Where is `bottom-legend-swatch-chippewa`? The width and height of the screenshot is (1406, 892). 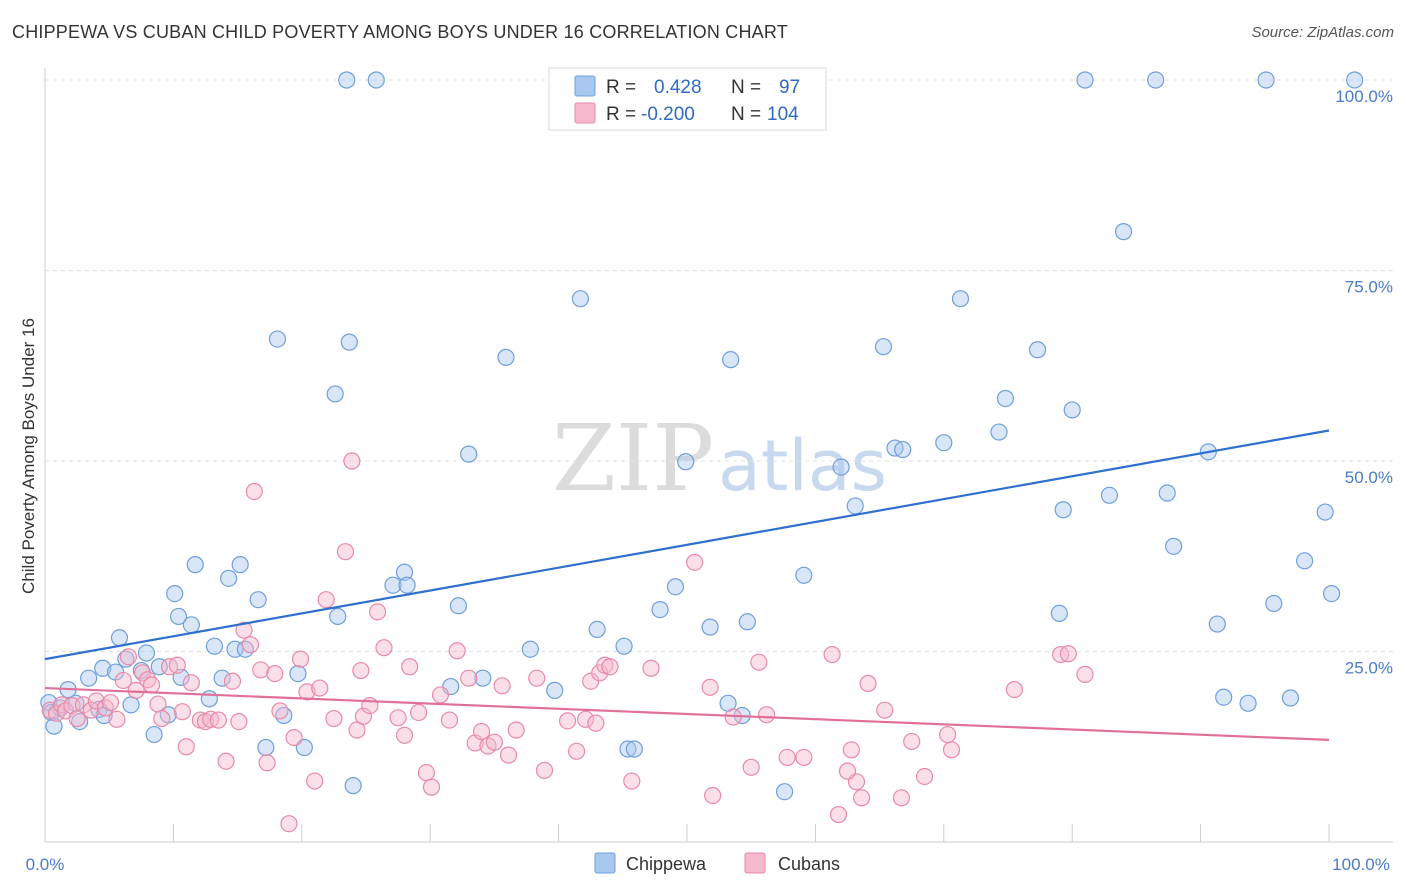 bottom-legend-swatch-chippewa is located at coordinates (605, 863).